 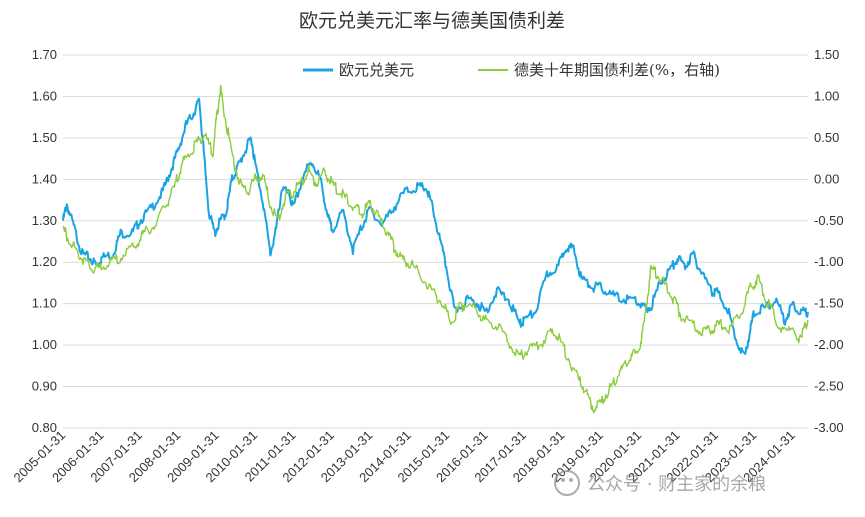 What do you see at coordinates (829, 427) in the screenshot?
I see `right-tick-label: -3.00` at bounding box center [829, 427].